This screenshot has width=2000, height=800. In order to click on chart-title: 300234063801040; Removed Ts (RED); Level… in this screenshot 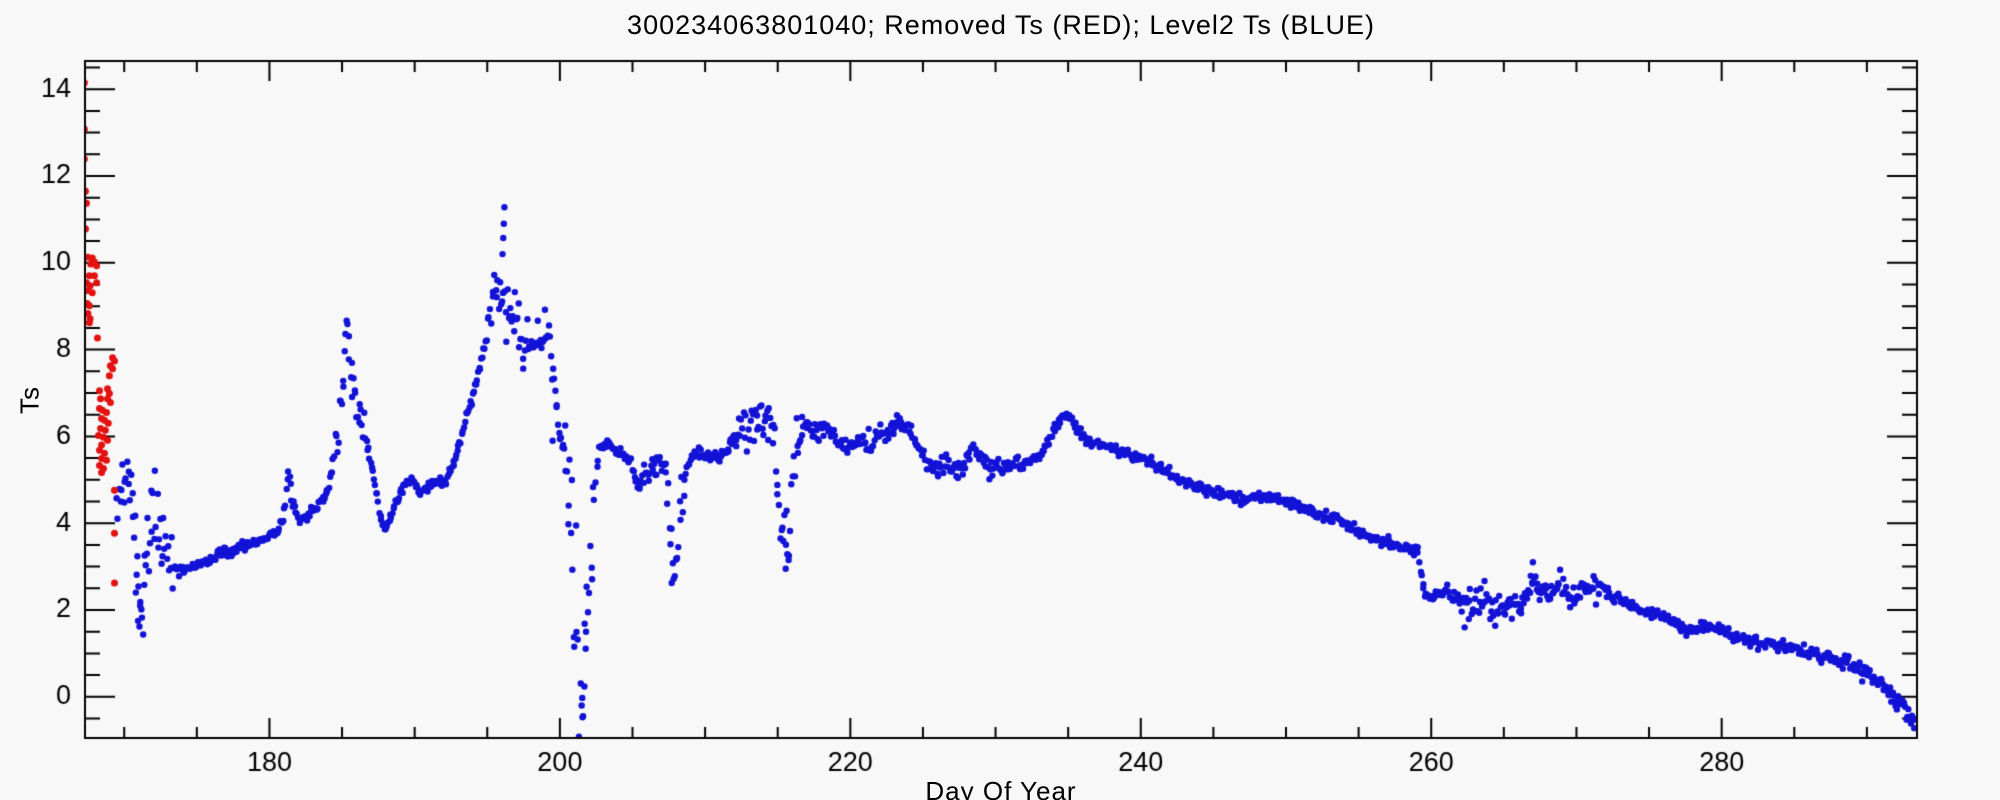, I will do `click(1001, 25)`.